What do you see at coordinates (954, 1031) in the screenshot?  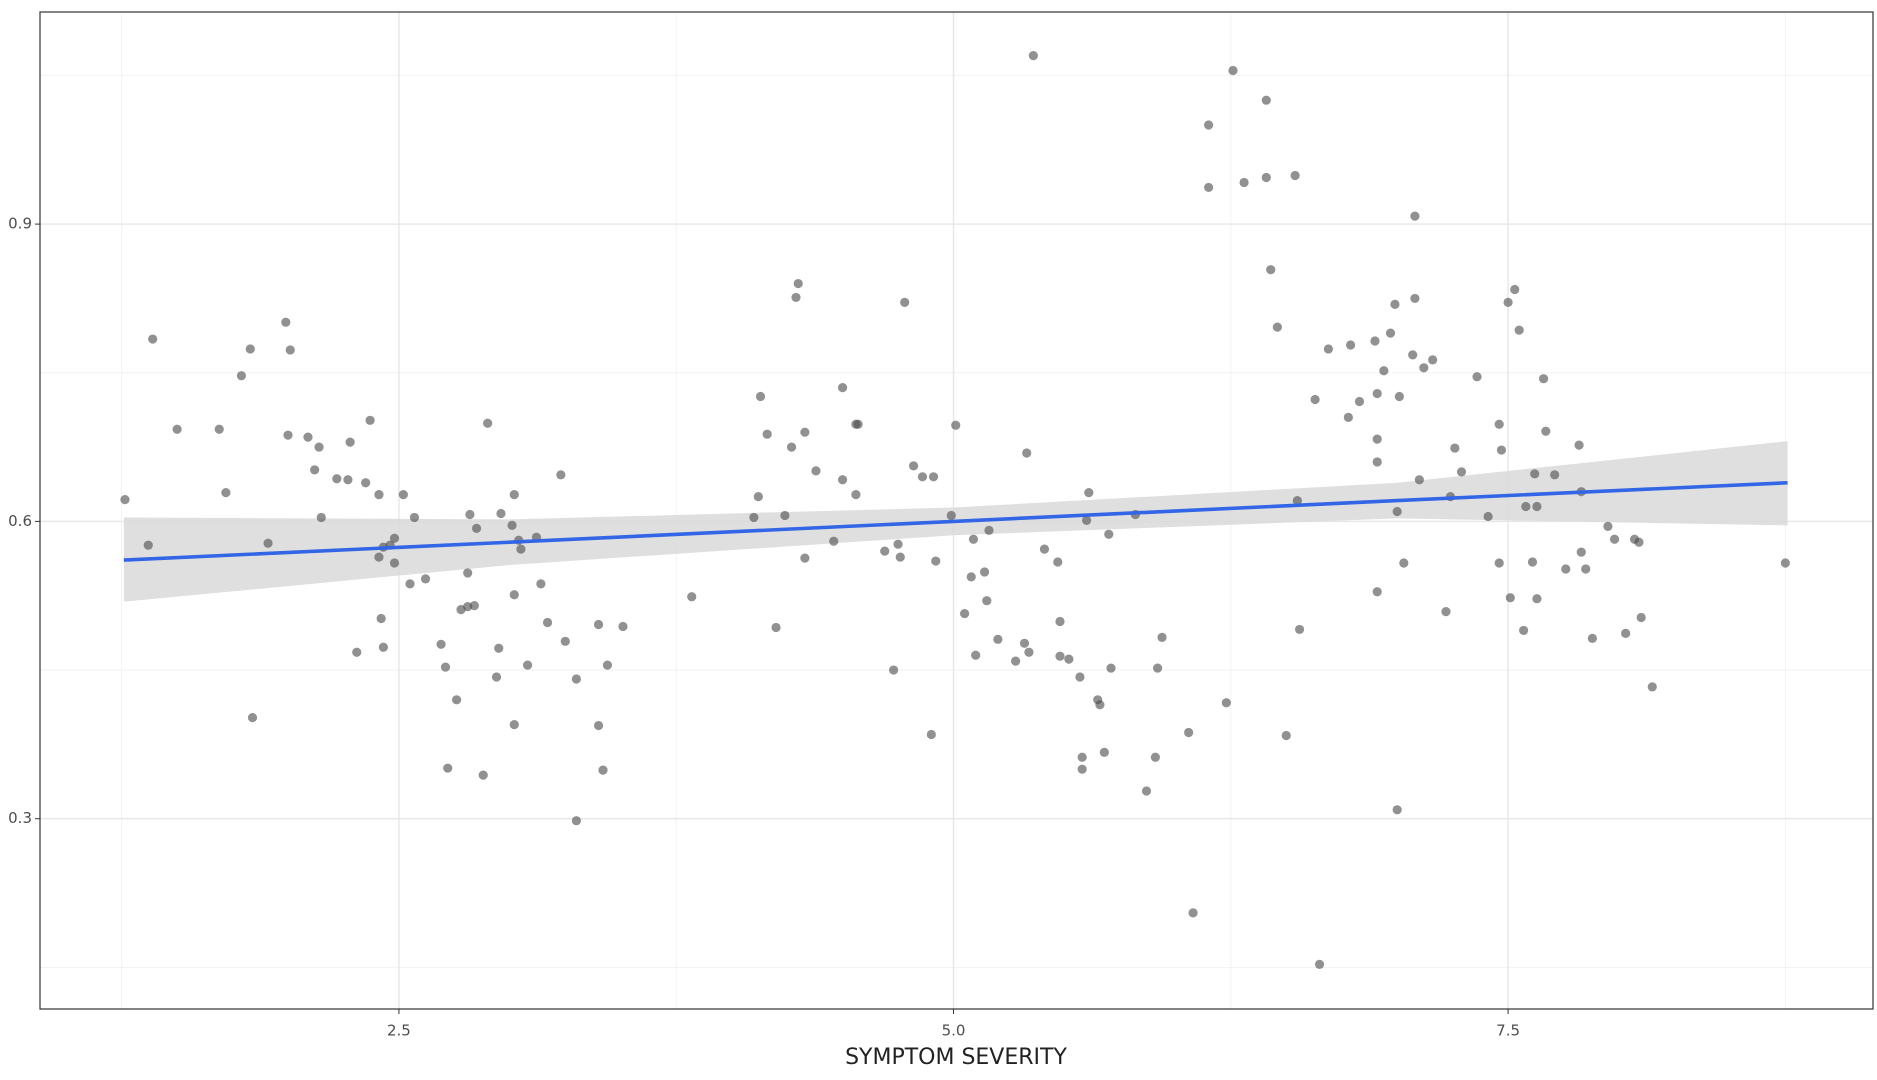 I see `x-tick-label: 5.0` at bounding box center [954, 1031].